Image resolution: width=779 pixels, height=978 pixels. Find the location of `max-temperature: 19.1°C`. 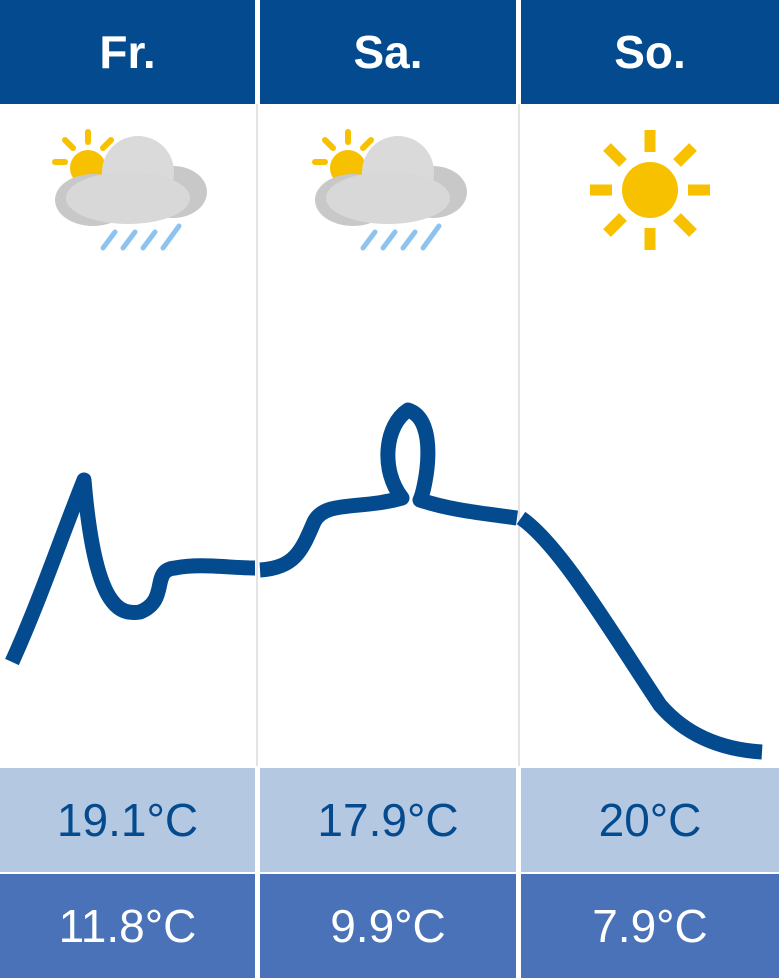

max-temperature: 19.1°C is located at coordinates (127, 820).